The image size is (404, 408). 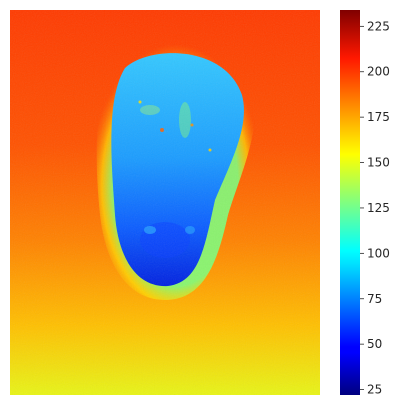 I want to click on colorbar-tick-label: 125, so click(x=378, y=208).